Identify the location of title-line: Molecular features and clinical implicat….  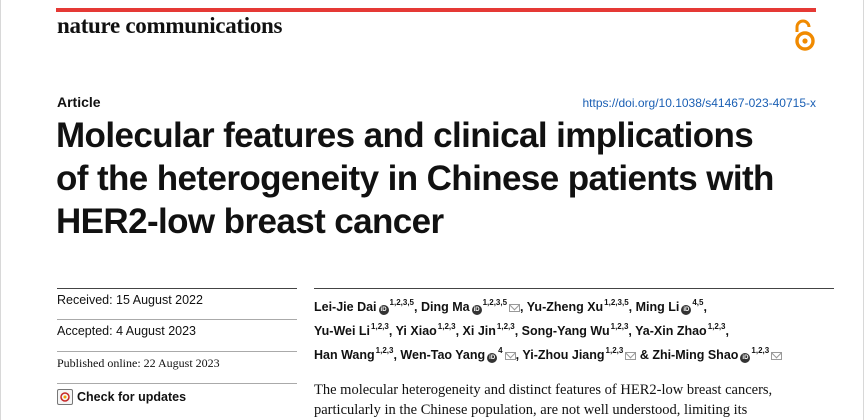
(405, 135).